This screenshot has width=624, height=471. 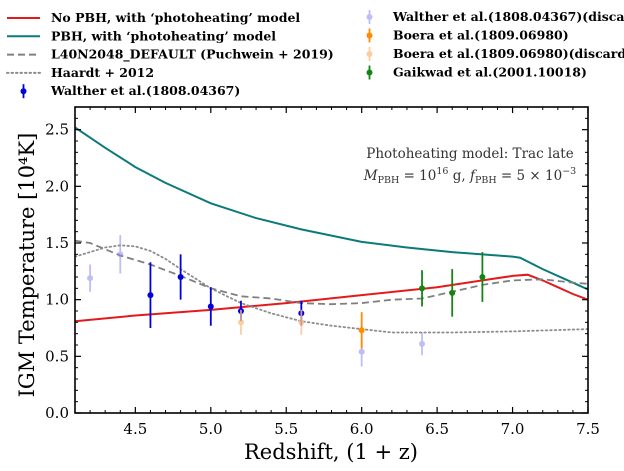 I want to click on legend-label: PBH, with ‘photoheating’ model, so click(x=163, y=35).